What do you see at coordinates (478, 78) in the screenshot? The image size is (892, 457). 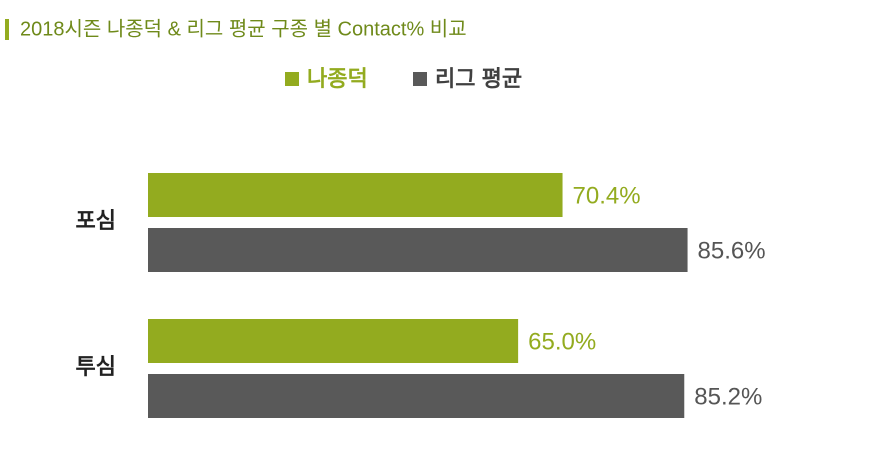 I see `legend-label: 리그 평균` at bounding box center [478, 78].